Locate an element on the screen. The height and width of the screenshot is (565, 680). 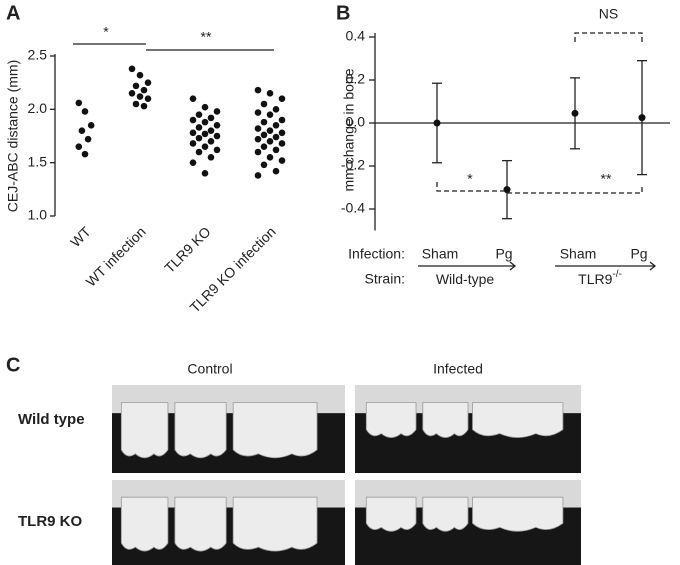
annotation: ** is located at coordinates (606, 179).